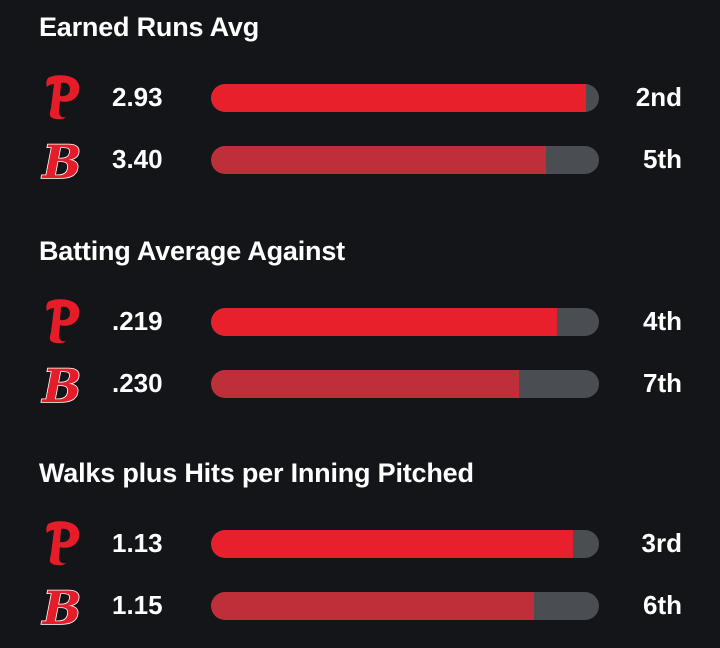  I want to click on stat-value: .230, so click(137, 383).